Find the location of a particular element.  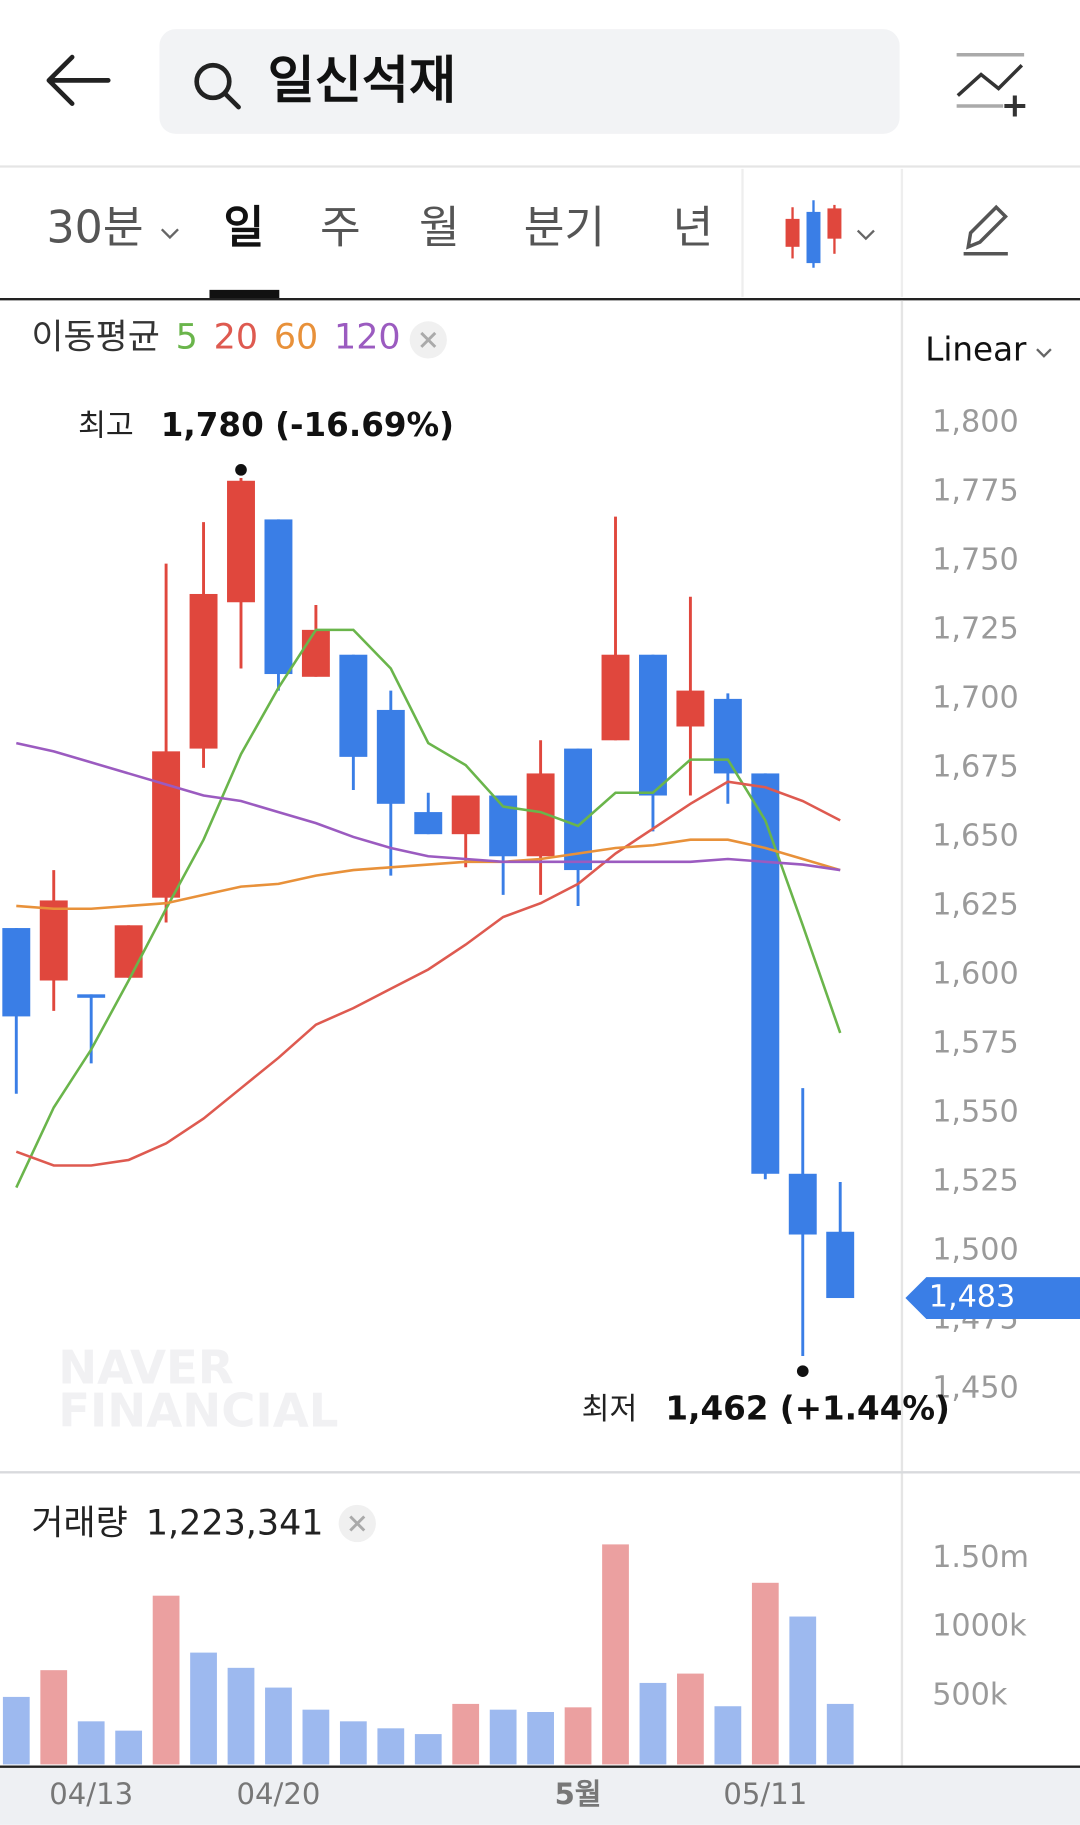

y-tick-label: 1,775 is located at coordinates (975, 490).